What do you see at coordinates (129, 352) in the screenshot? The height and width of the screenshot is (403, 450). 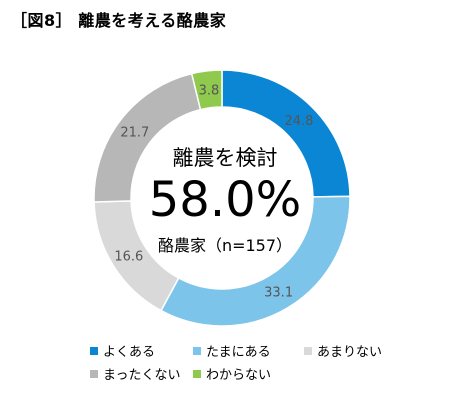 I see `legend-label: よくある` at bounding box center [129, 352].